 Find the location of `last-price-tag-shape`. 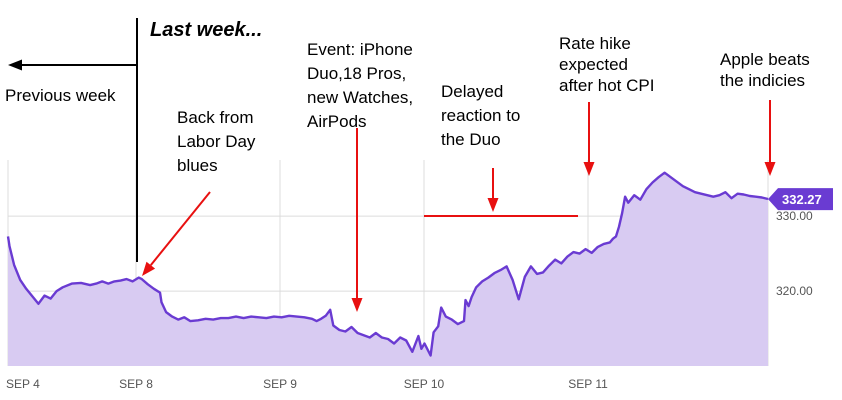

last-price-tag-shape is located at coordinates (800, 199).